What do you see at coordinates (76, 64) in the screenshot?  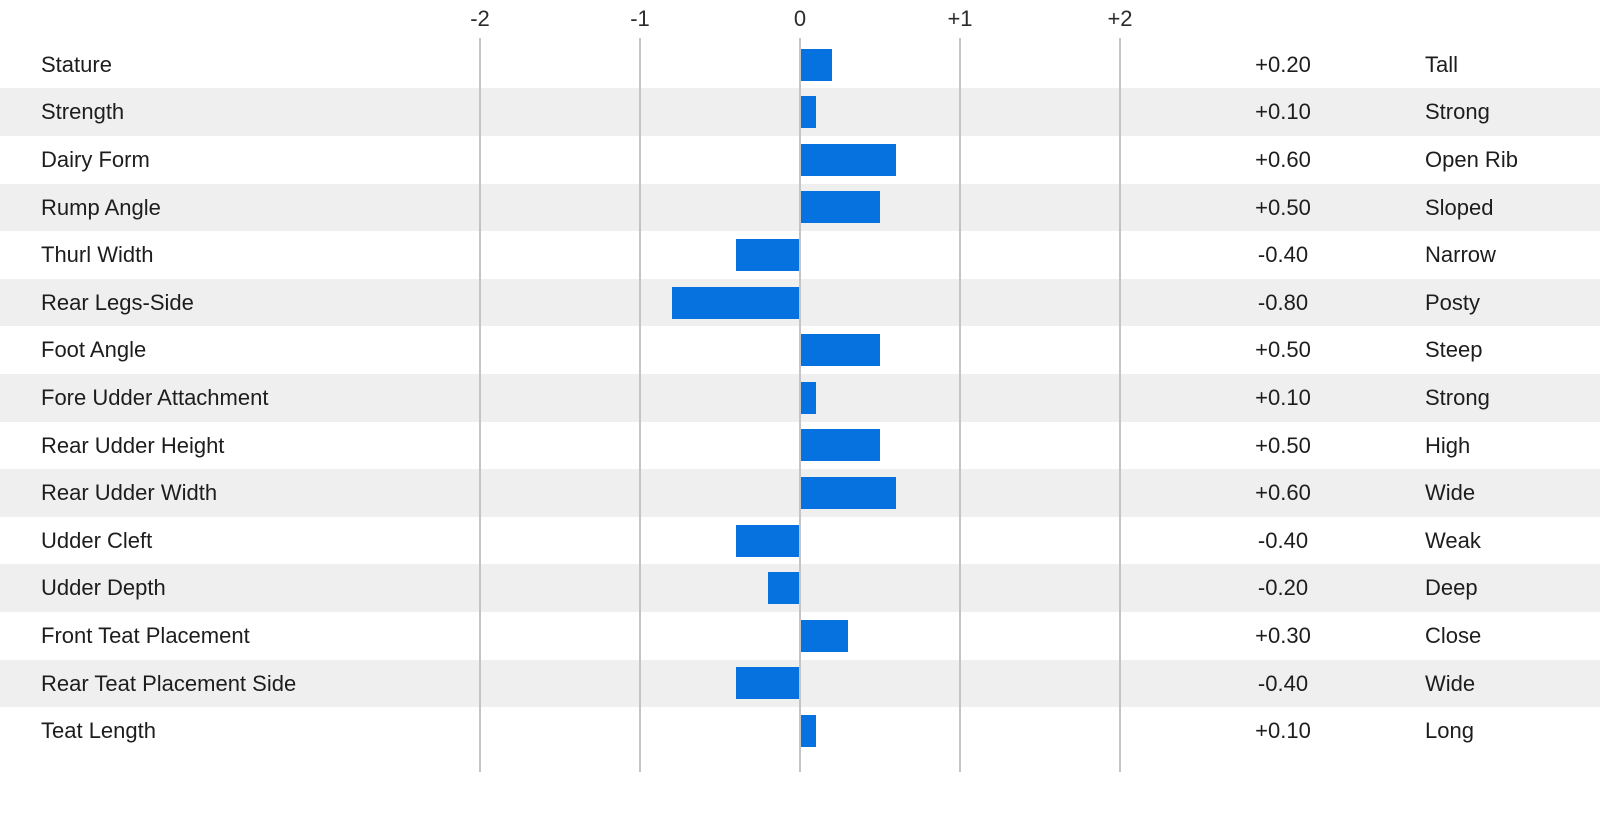 I see `trait-name-label: Stature` at bounding box center [76, 64].